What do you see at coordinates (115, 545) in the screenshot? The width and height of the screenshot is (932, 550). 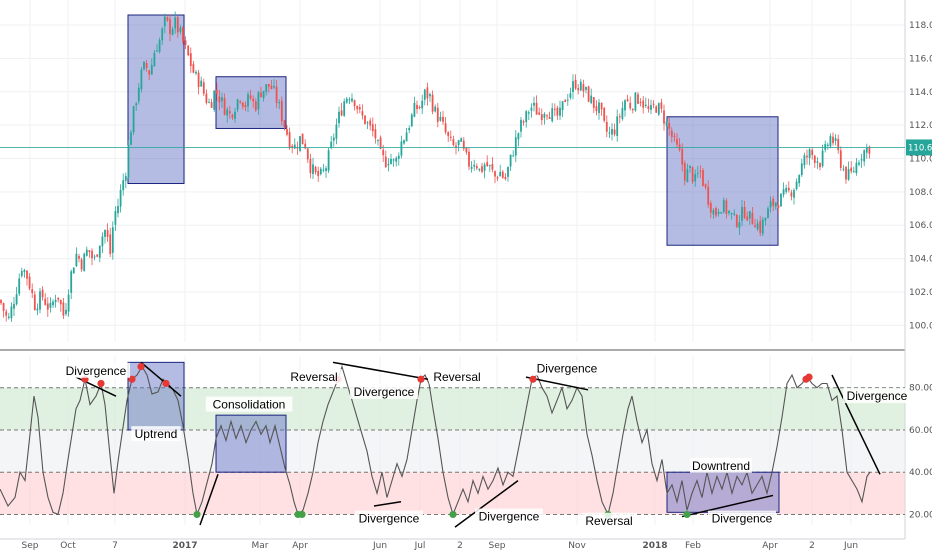 I see `time-axis-tick: 7` at bounding box center [115, 545].